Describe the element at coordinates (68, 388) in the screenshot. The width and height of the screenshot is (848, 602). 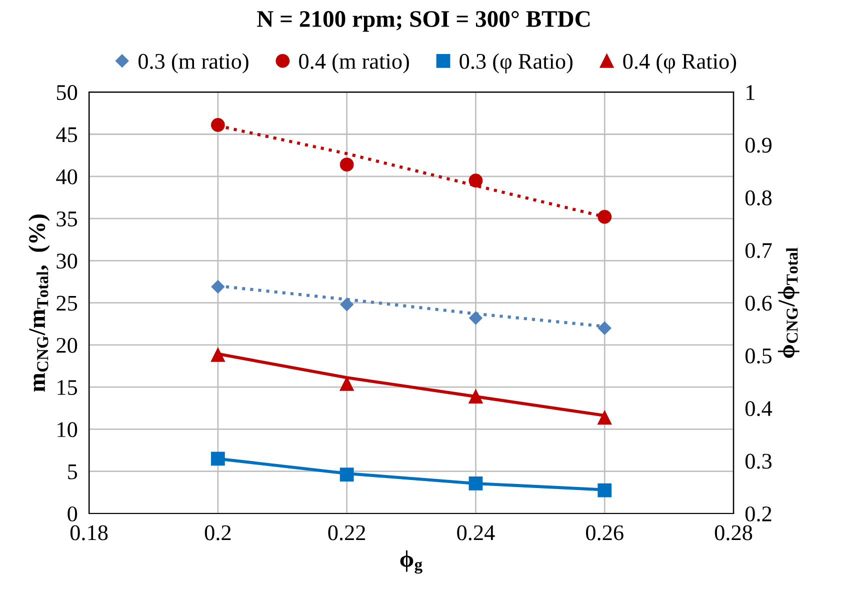
I see `y-tick-label: 15` at that location.